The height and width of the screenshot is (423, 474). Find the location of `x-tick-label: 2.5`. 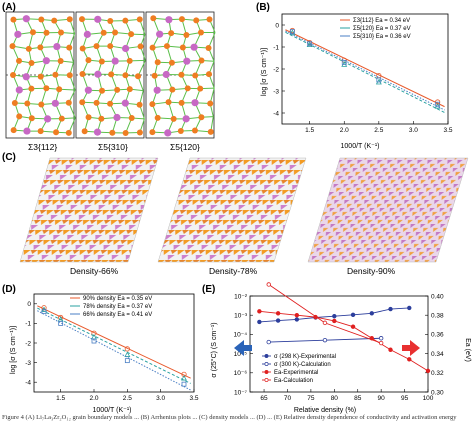

x-tick-label: 2.5 is located at coordinates (378, 130).